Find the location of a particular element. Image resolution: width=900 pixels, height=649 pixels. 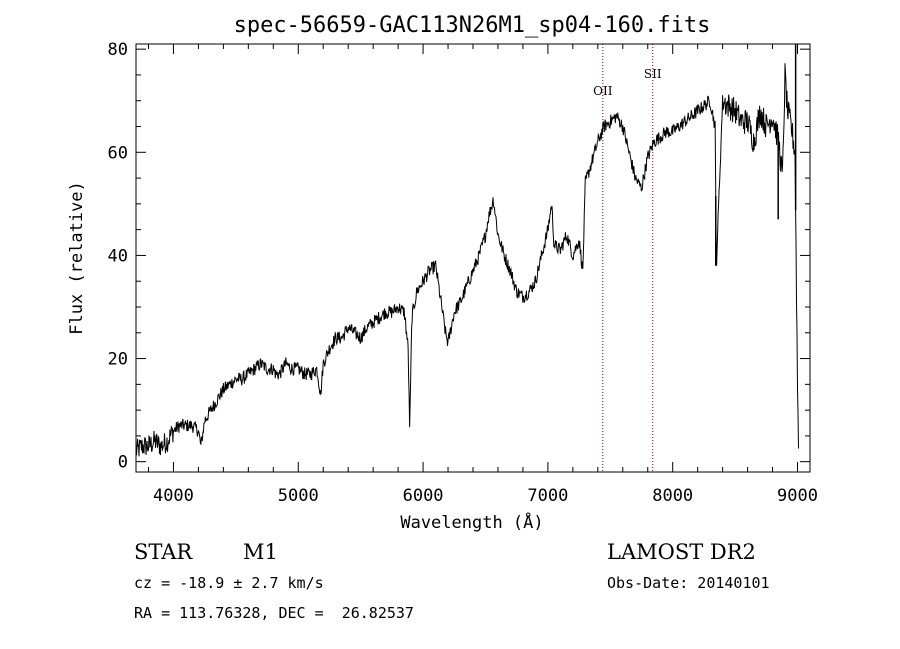

x-tick-label: 9000 is located at coordinates (797, 496).